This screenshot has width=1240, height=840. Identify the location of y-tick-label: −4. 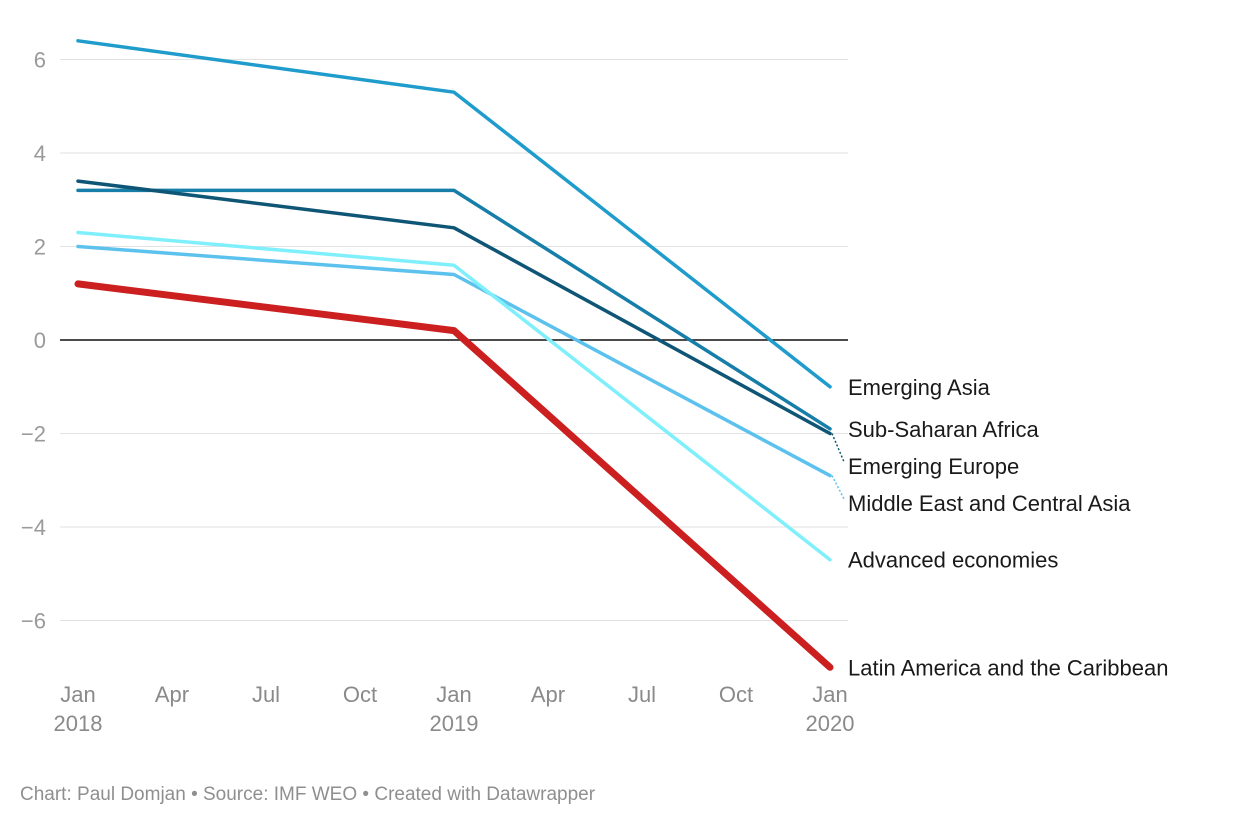
(33, 527).